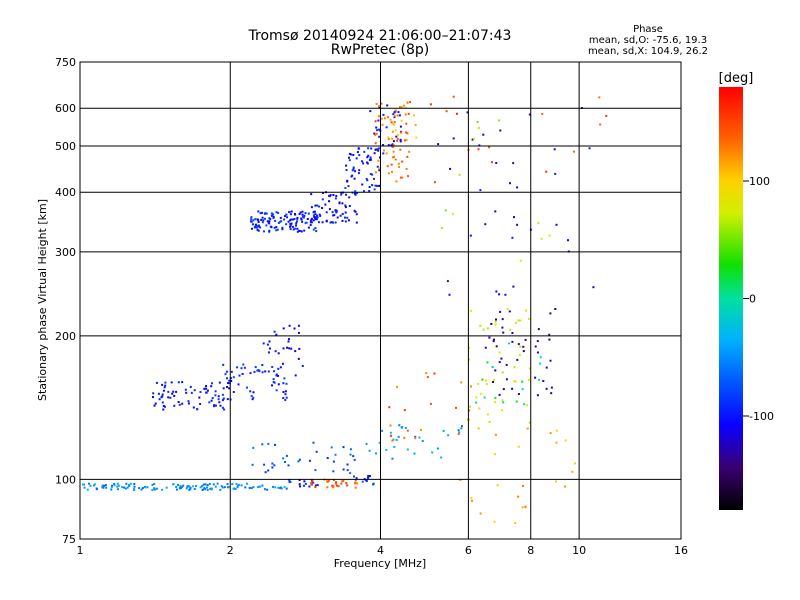  What do you see at coordinates (530, 550) in the screenshot?
I see `x-tick-label: 8` at bounding box center [530, 550].